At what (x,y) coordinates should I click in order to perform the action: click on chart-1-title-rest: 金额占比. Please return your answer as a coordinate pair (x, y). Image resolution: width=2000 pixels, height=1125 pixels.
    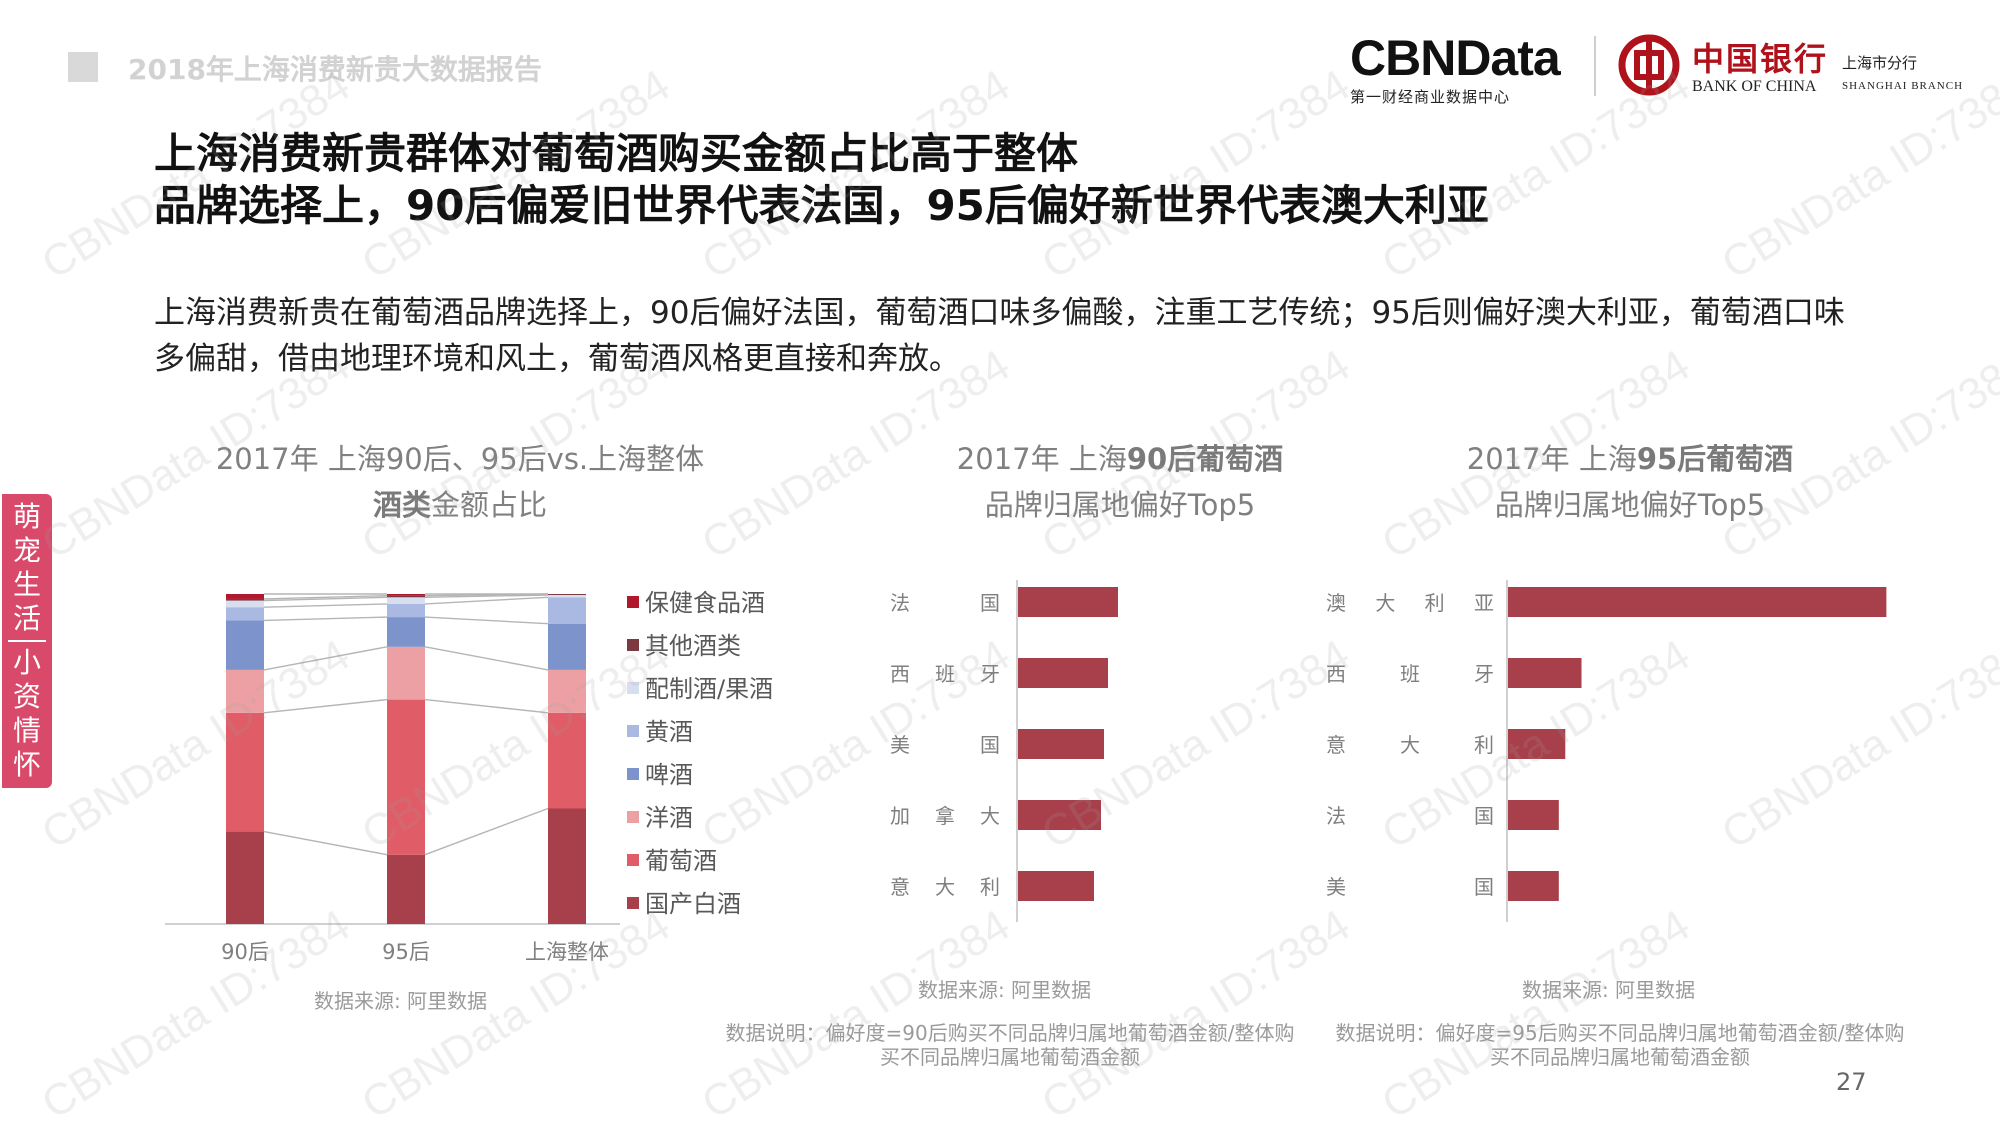
    Looking at the image, I should click on (489, 505).